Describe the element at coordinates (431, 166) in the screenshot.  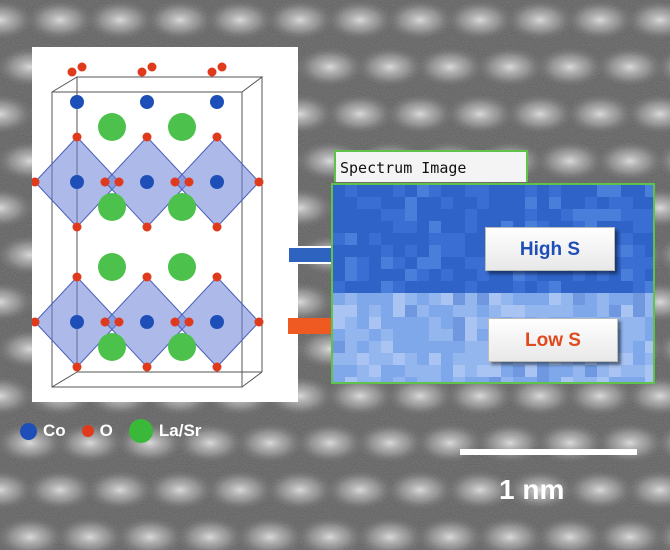
I see `spectrum-image-title: Spectrum Image` at that location.